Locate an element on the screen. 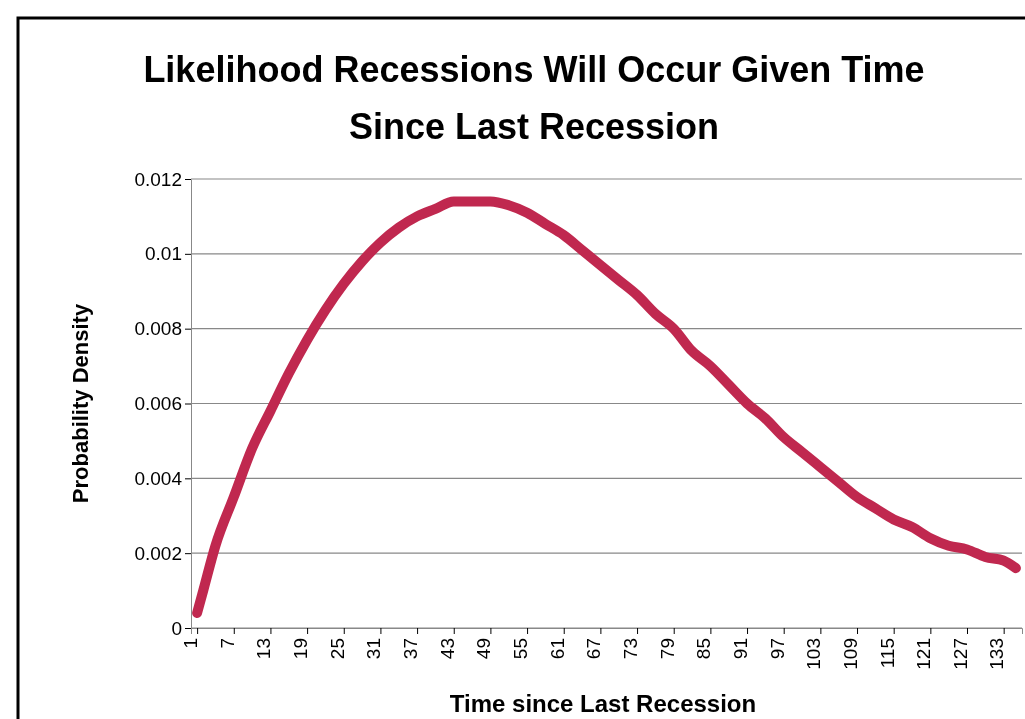 The width and height of the screenshot is (1025, 719). x-tick-label: 127 is located at coordinates (960, 654).